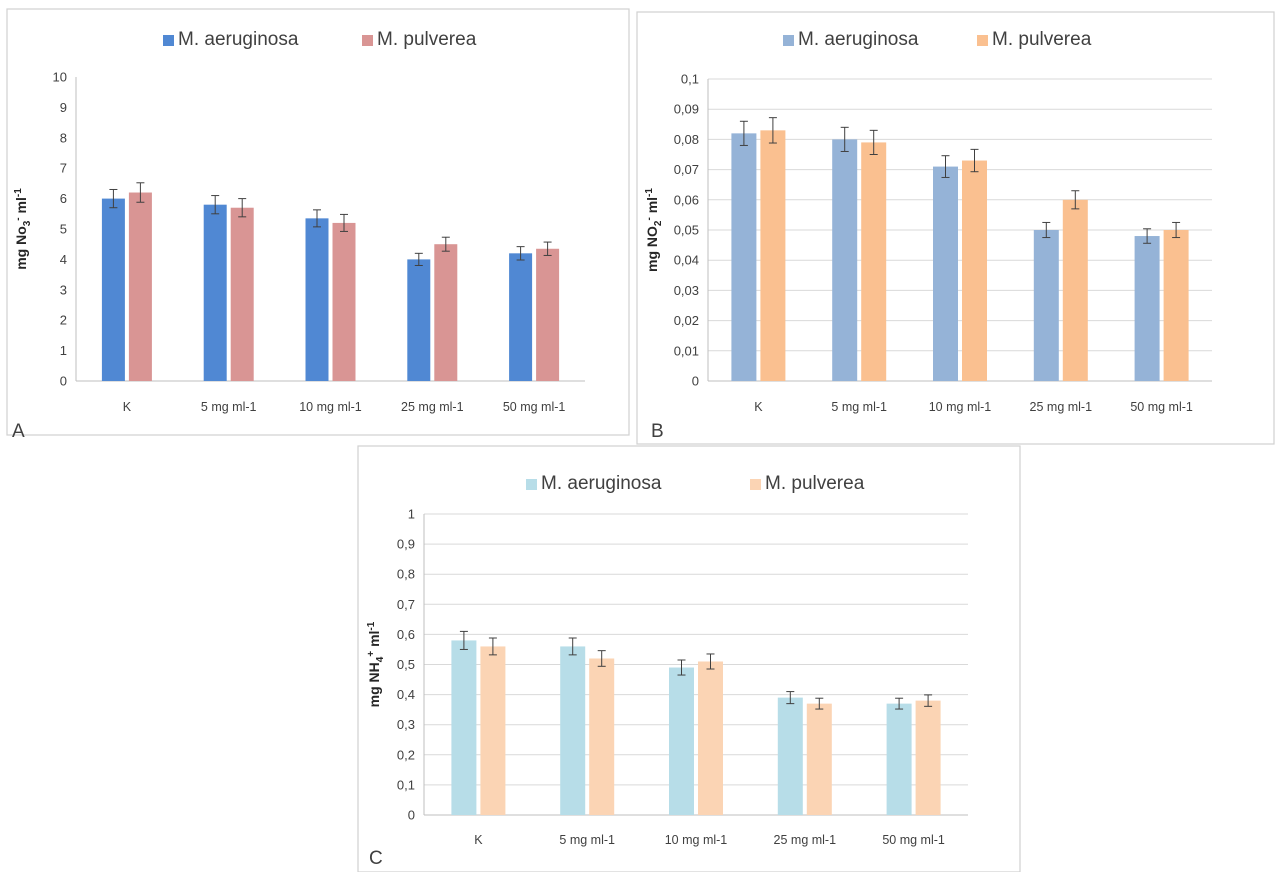  Describe the element at coordinates (686, 290) in the screenshot. I see `y-tick-label: 0,03` at that location.